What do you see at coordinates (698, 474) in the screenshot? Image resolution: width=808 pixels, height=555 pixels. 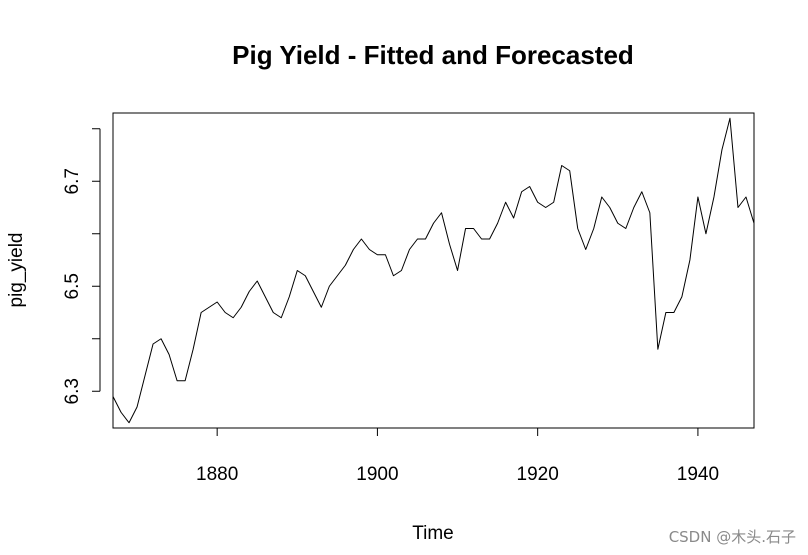 I see `x-tick-label: 1940` at bounding box center [698, 474].